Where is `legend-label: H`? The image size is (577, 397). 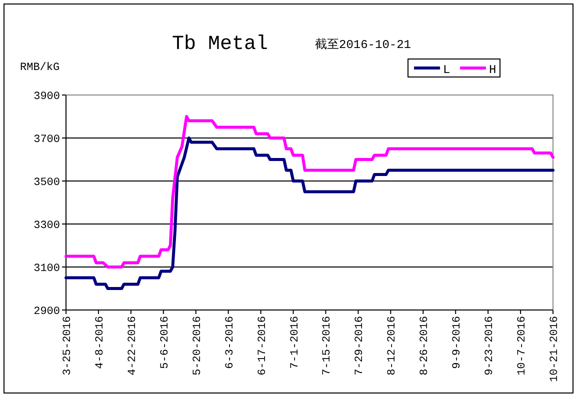 legend-label: H is located at coordinates (492, 70).